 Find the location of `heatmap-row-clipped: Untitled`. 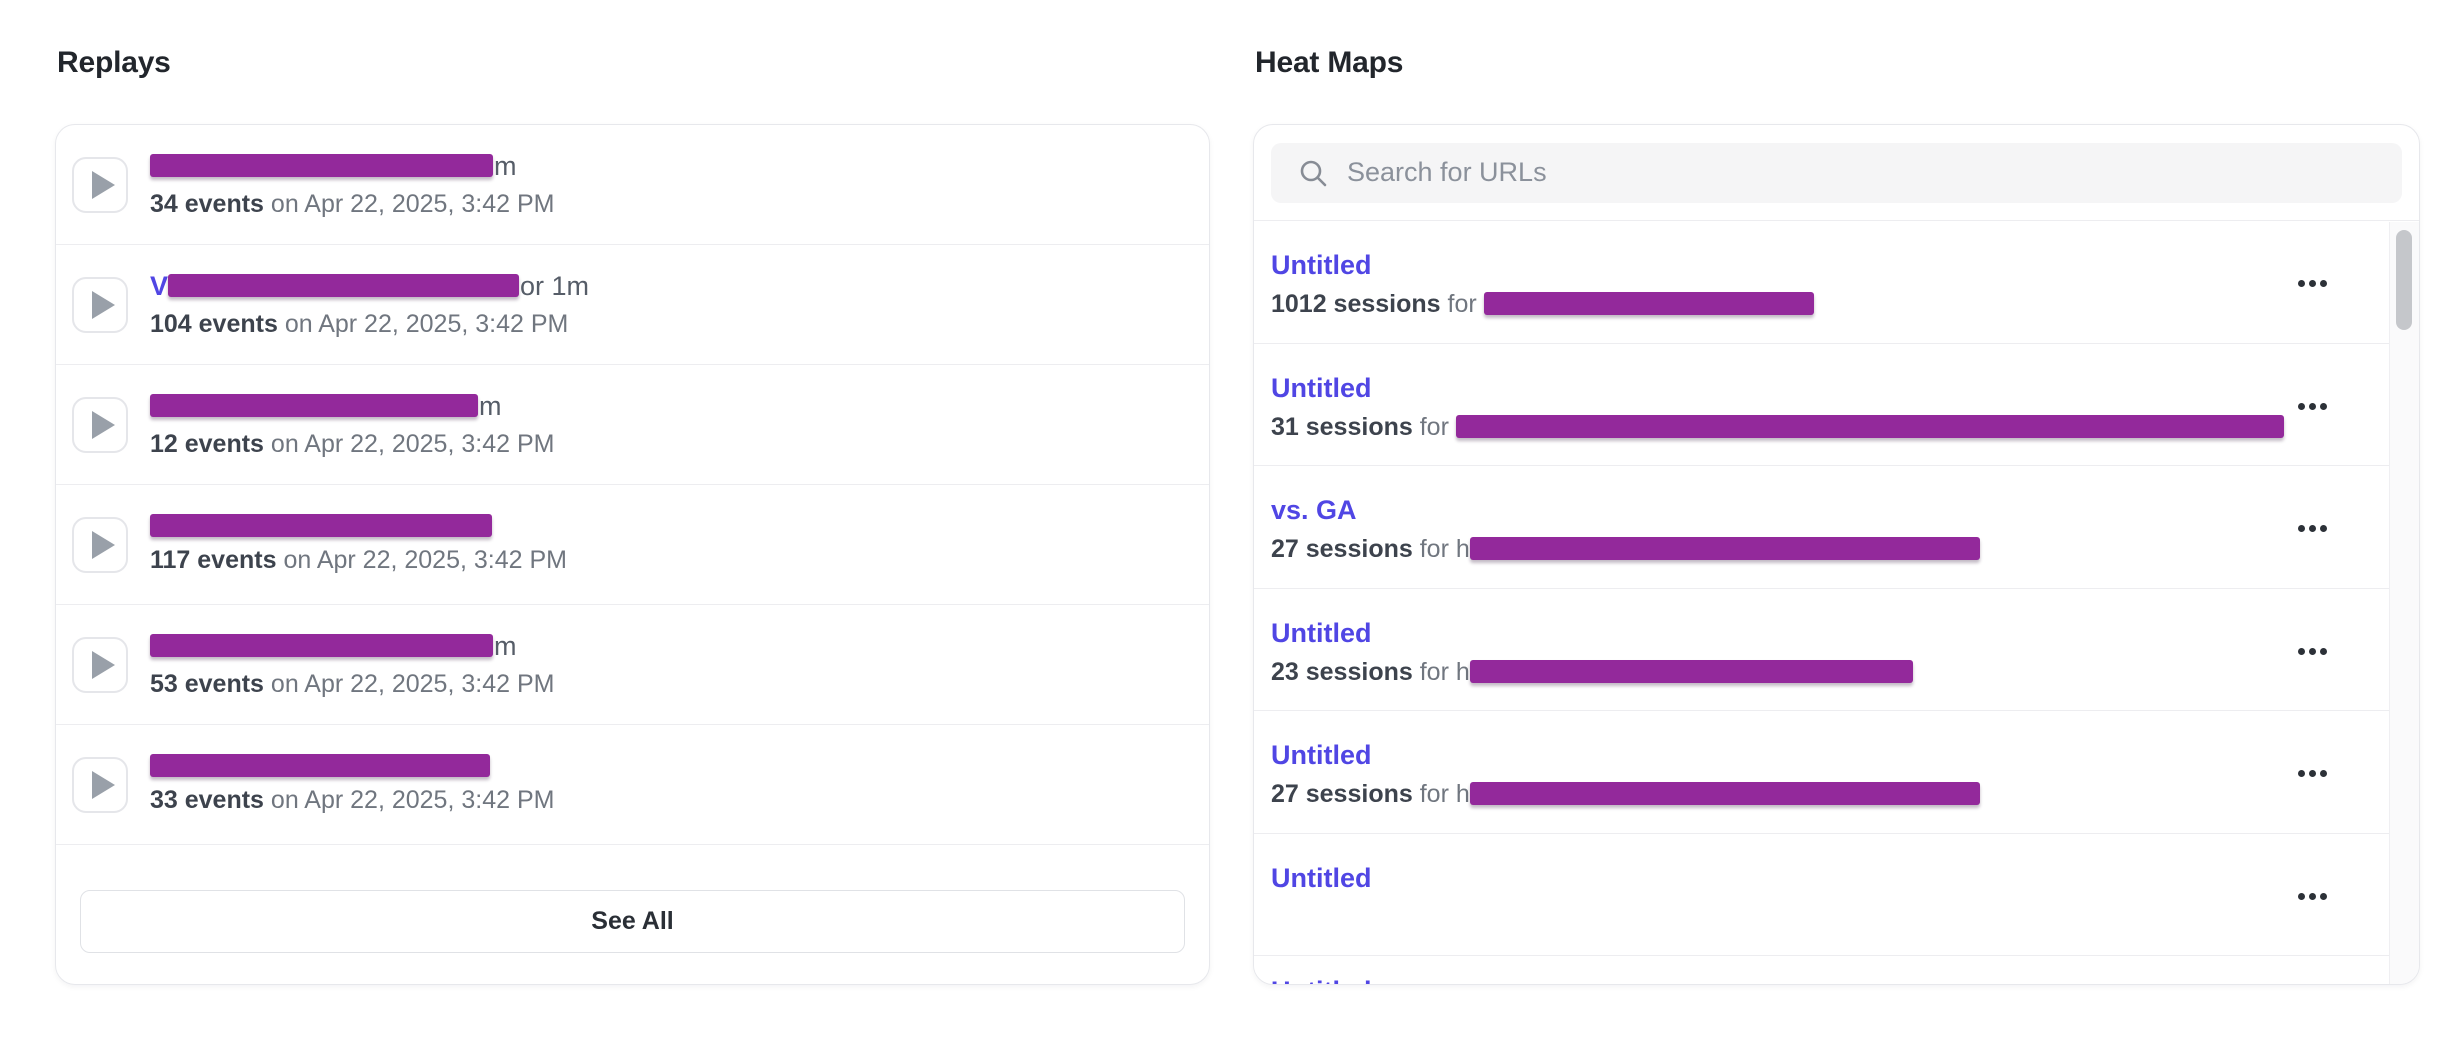

heatmap-row-clipped: Untitled is located at coordinates (1821, 970).